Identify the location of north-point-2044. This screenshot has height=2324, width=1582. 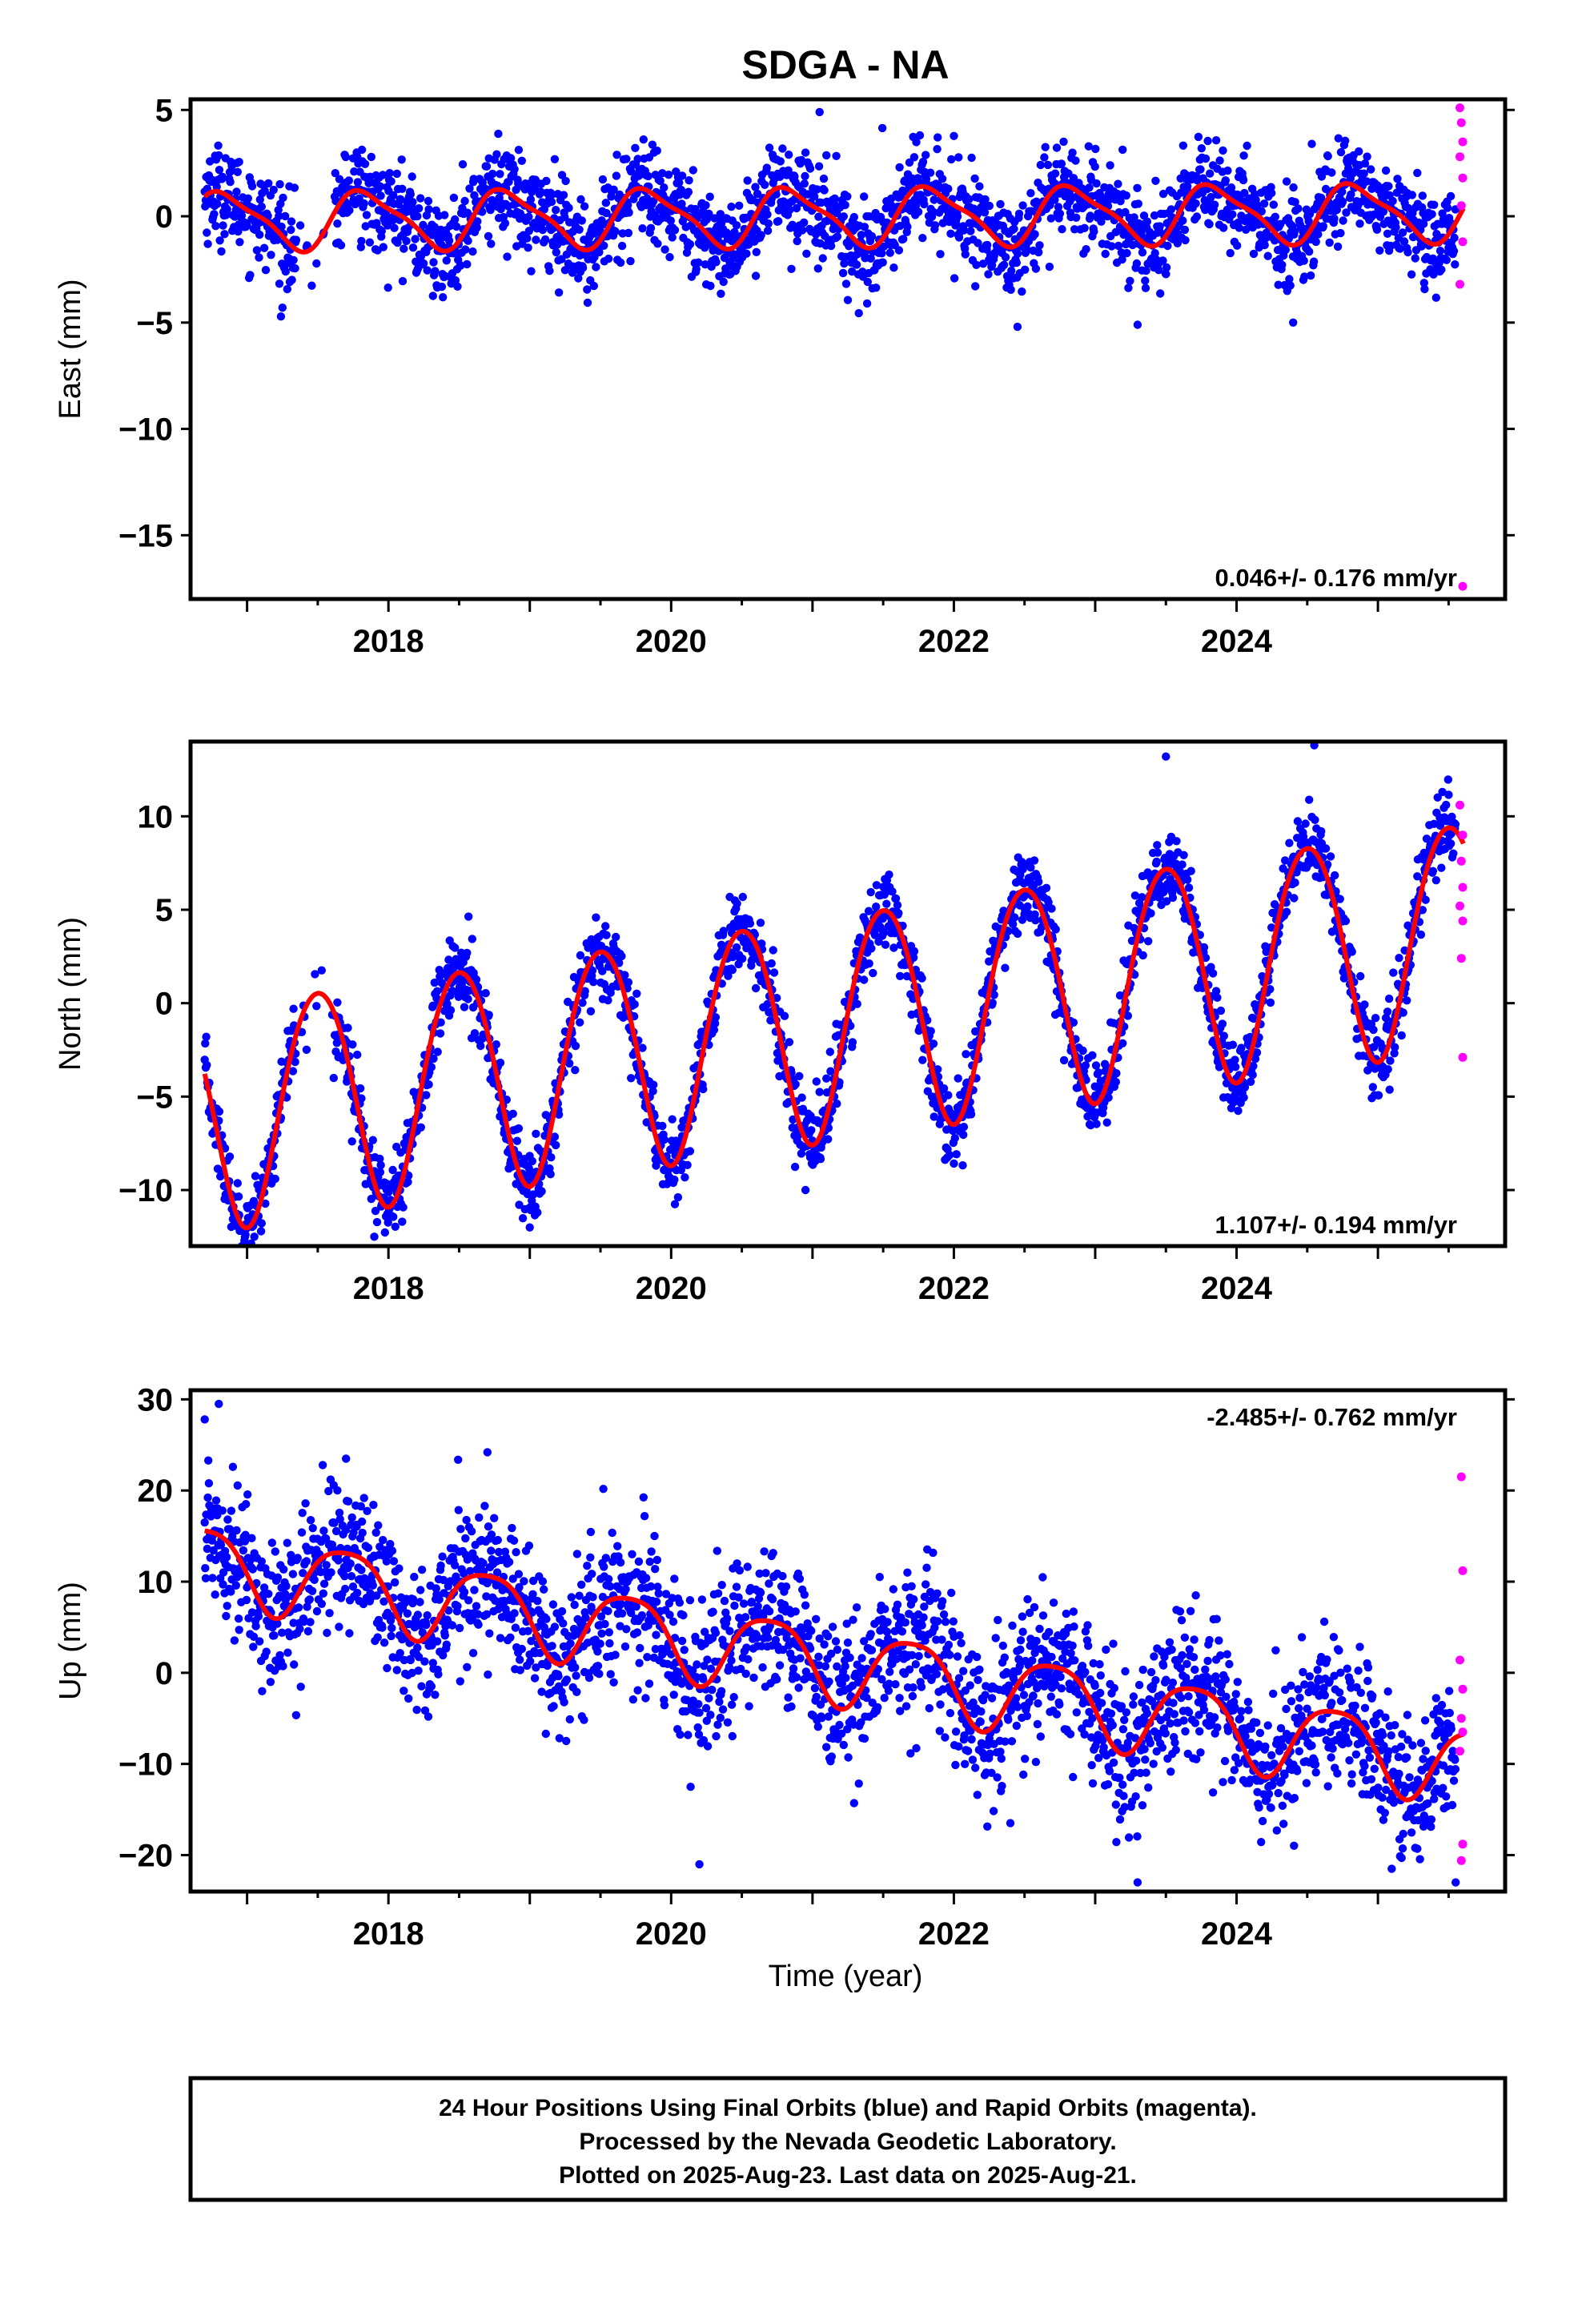
(1305, 824).